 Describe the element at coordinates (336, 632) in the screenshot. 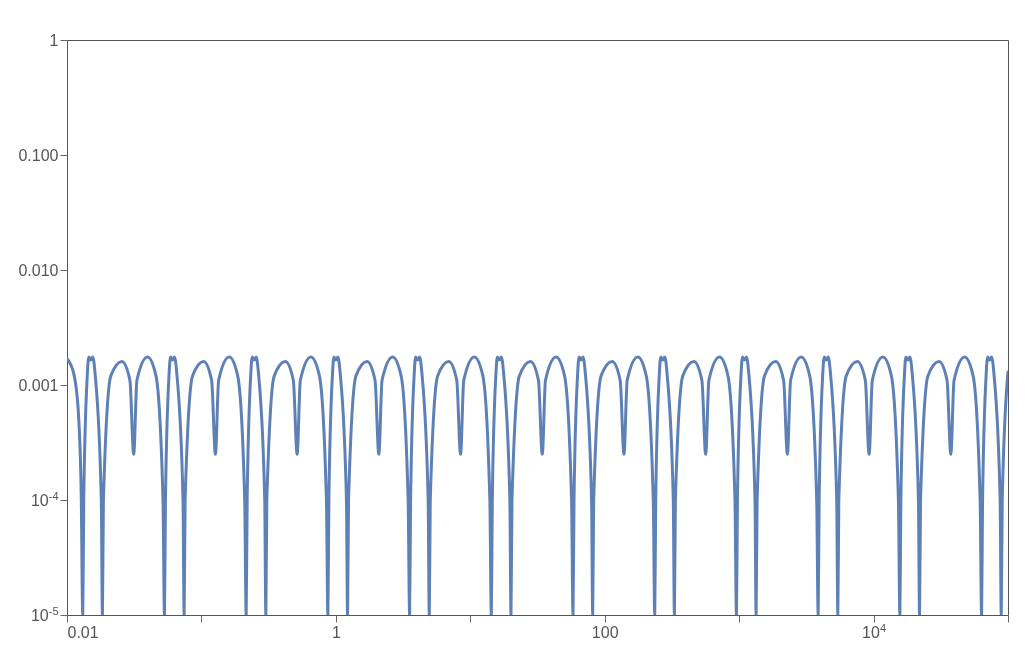

I see `x-tick-label: 1` at that location.